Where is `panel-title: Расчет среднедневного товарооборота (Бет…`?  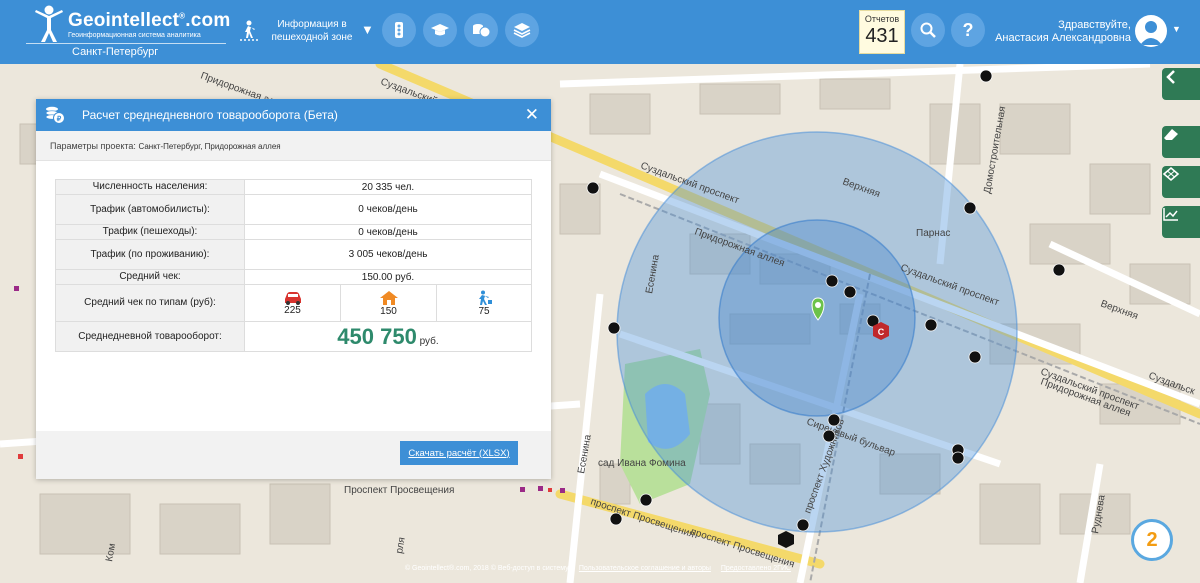 panel-title: Расчет среднедневного товарооборота (Бет… is located at coordinates (210, 115).